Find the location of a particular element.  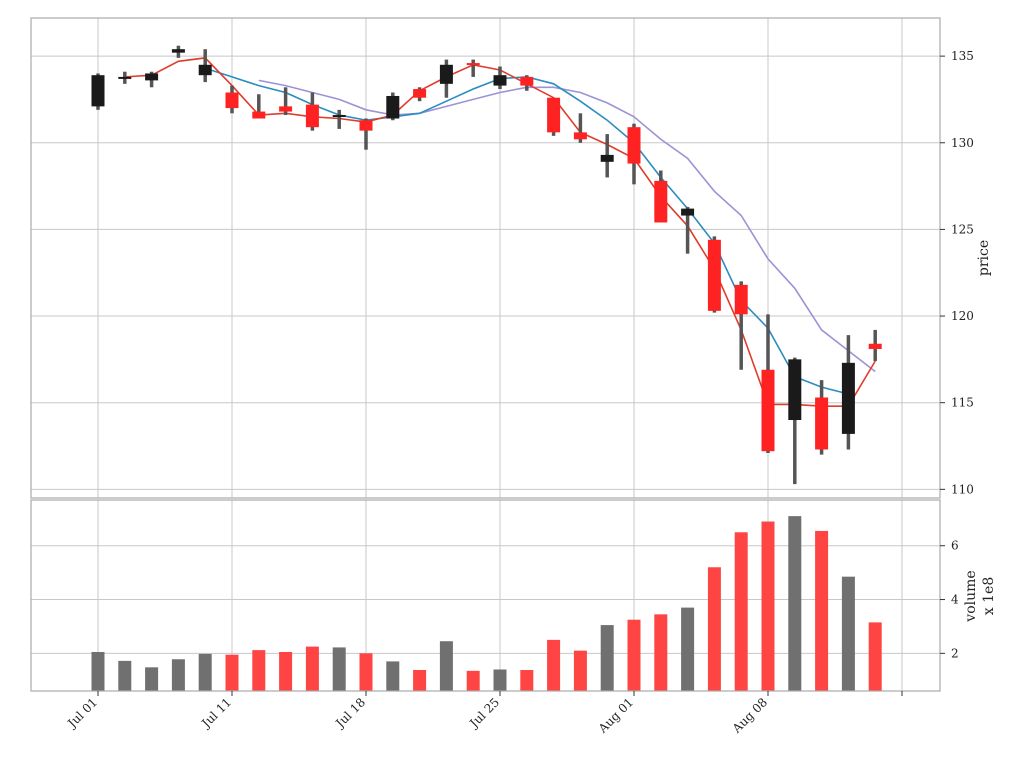

x-tick-label: Jul 01 is located at coordinates (82, 713).